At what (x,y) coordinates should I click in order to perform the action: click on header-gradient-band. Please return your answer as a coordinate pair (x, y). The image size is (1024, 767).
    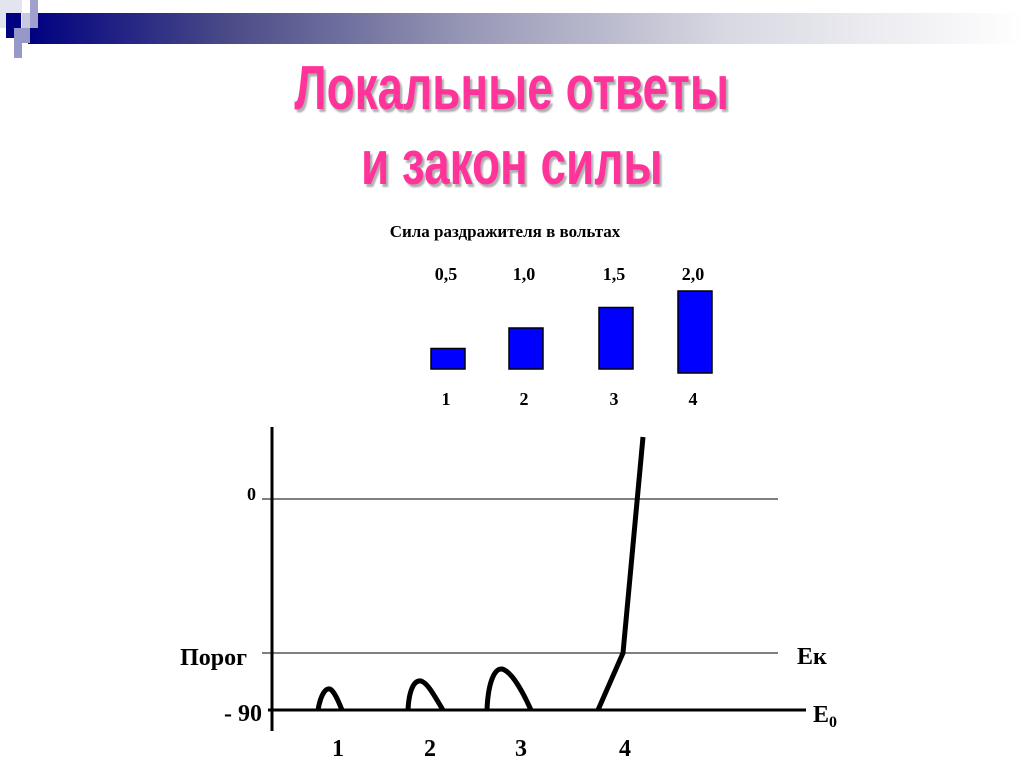
    Looking at the image, I should click on (526, 28).